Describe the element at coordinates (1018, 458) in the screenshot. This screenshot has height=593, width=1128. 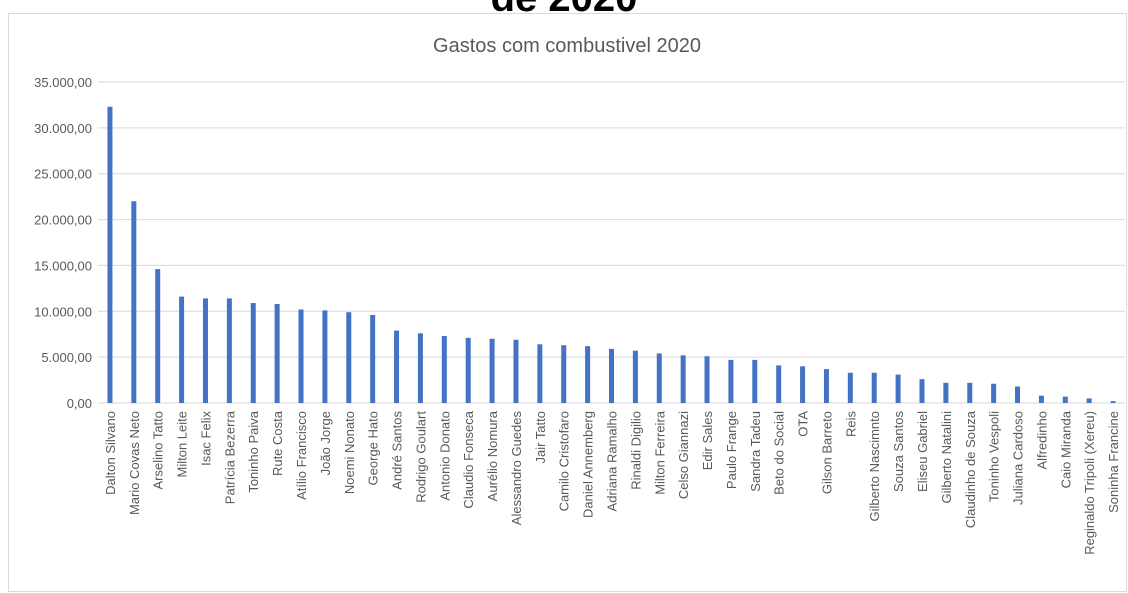
I see `x-tick-label: Juliana Cardoso` at that location.